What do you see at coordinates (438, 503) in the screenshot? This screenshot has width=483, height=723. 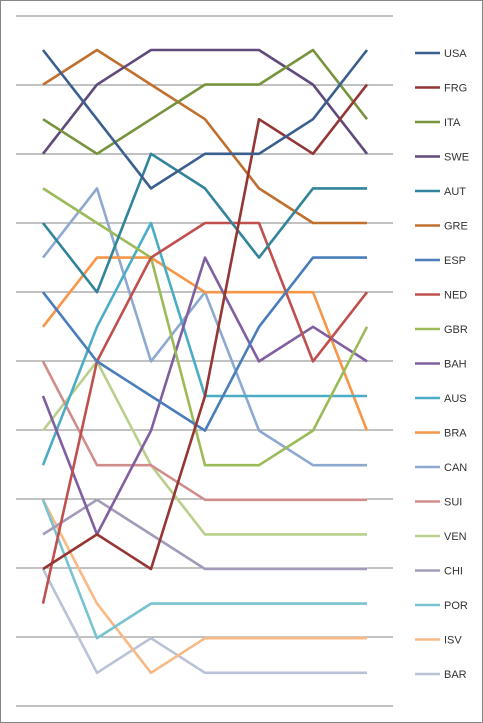 I see `legend-item-sui: SUI` at bounding box center [438, 503].